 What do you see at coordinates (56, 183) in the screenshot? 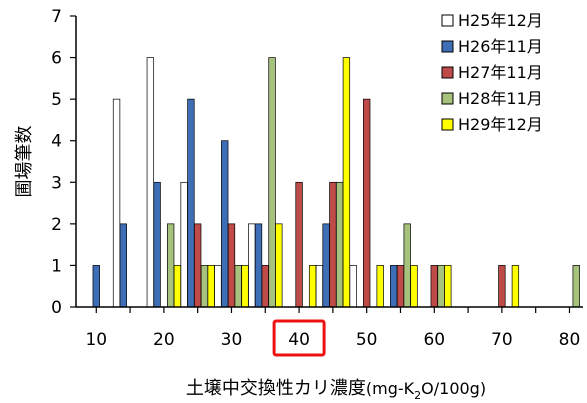
I see `y-tick-label: 3` at bounding box center [56, 183].